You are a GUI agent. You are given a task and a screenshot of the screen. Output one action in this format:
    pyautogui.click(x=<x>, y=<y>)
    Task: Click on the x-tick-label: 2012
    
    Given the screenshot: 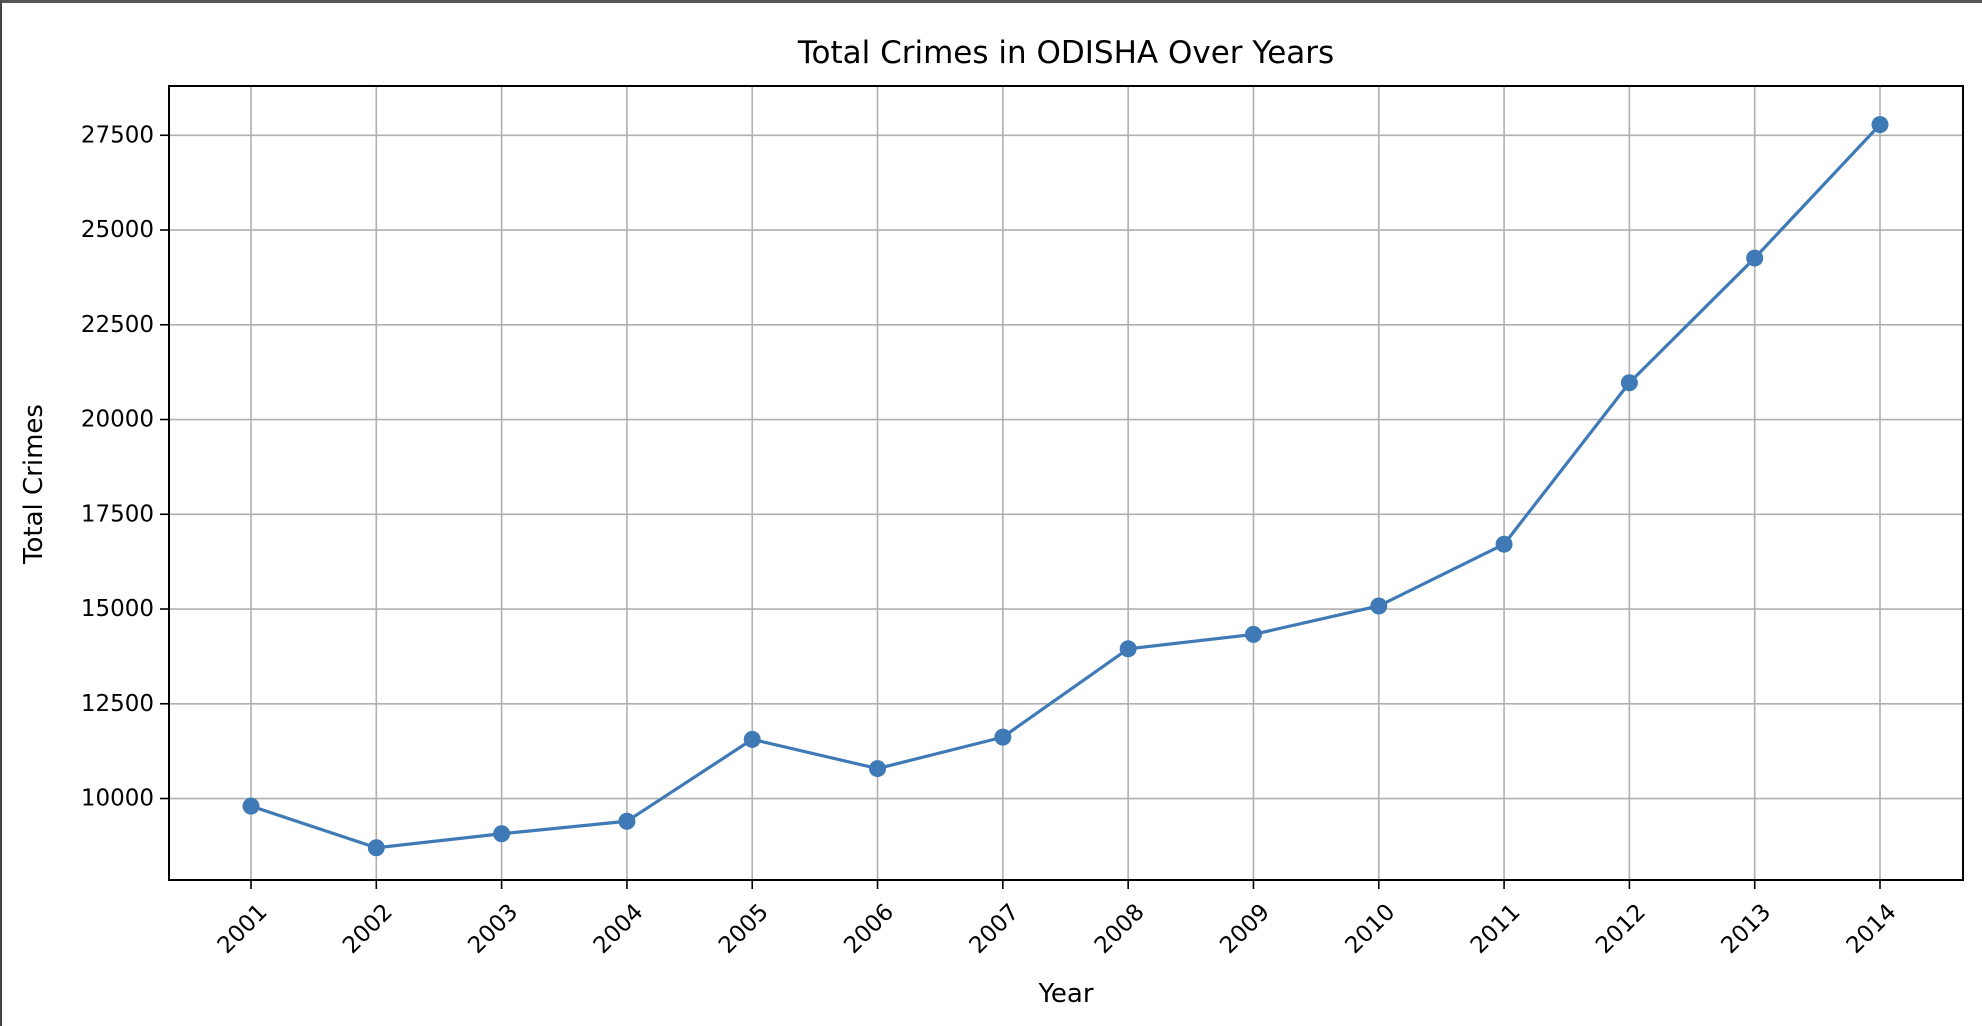 What is the action you would take?
    pyautogui.click(x=1621, y=929)
    